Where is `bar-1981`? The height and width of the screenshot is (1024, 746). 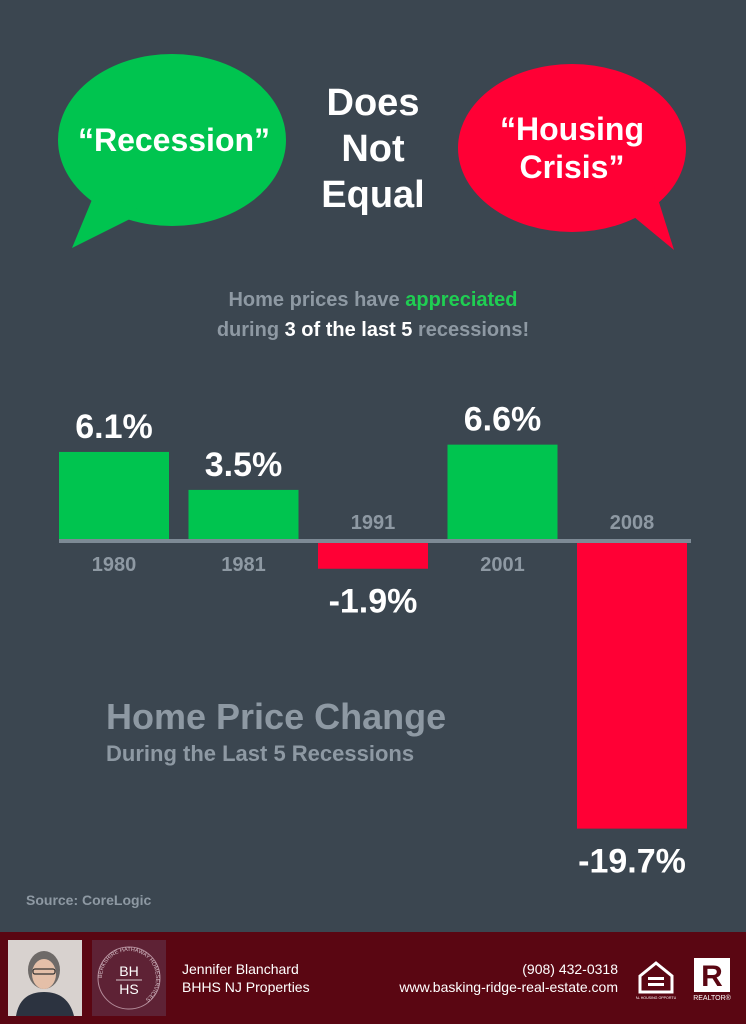 bar-1981 is located at coordinates (243, 515).